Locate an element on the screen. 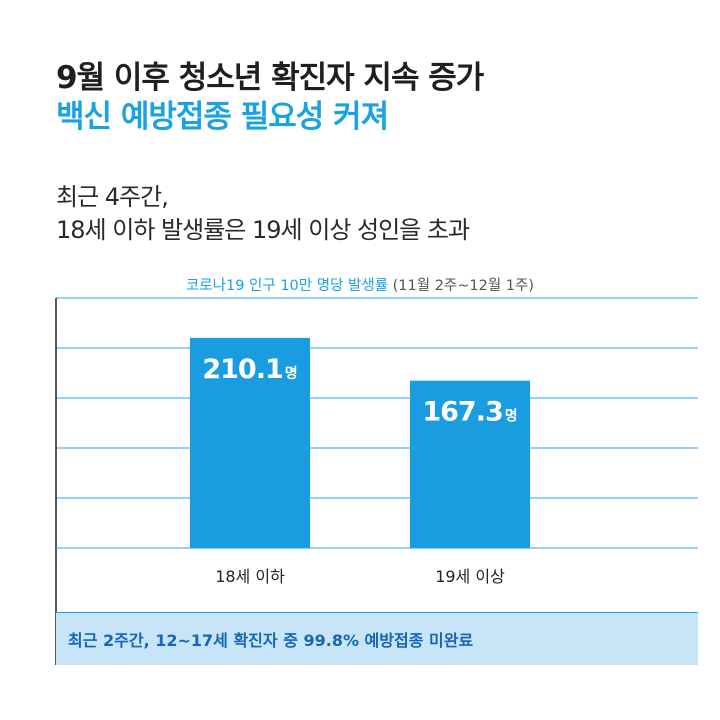 This screenshot has height=720, width=720. chart-title: 코로나19 인구 10만 명당 발생률 (11월 2주~12월 1주) is located at coordinates (360, 284).